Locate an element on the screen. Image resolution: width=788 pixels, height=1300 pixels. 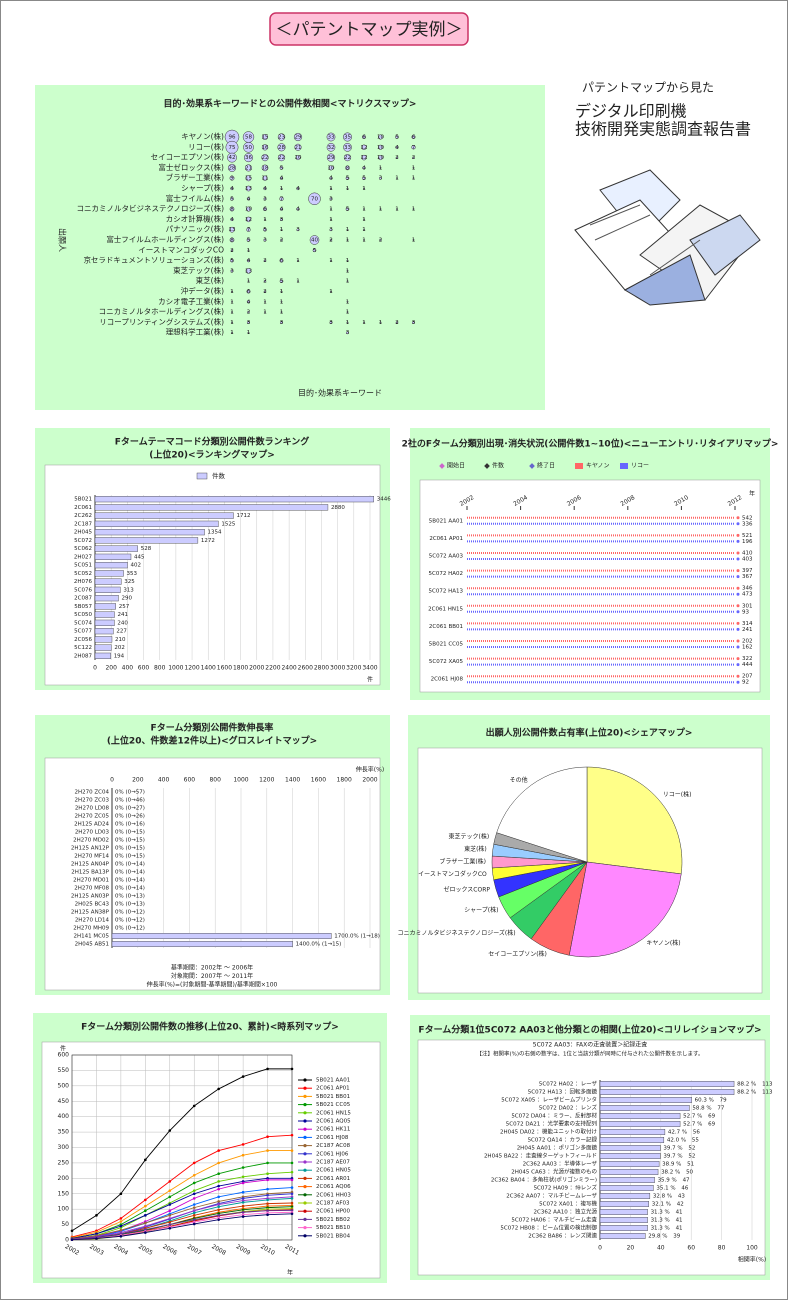
value-label: 0% (0→46) is located at coordinates (130, 801).